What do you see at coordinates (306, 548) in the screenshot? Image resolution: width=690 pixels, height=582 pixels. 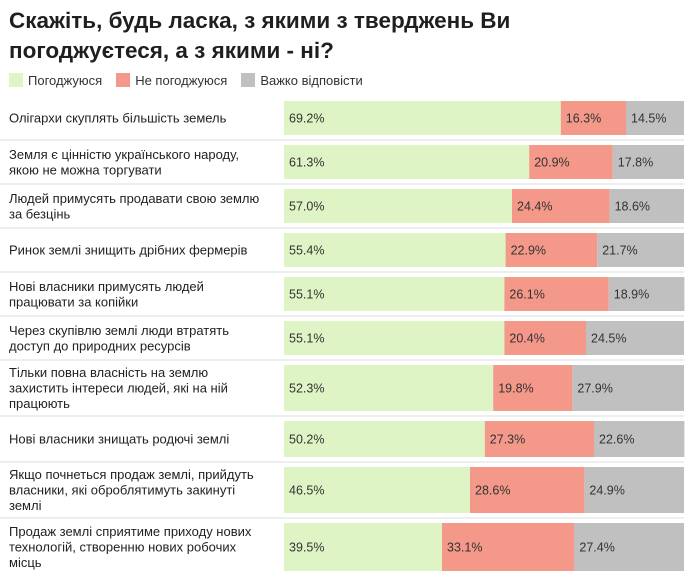 I see `data-label-agree: 39.5%` at bounding box center [306, 548].